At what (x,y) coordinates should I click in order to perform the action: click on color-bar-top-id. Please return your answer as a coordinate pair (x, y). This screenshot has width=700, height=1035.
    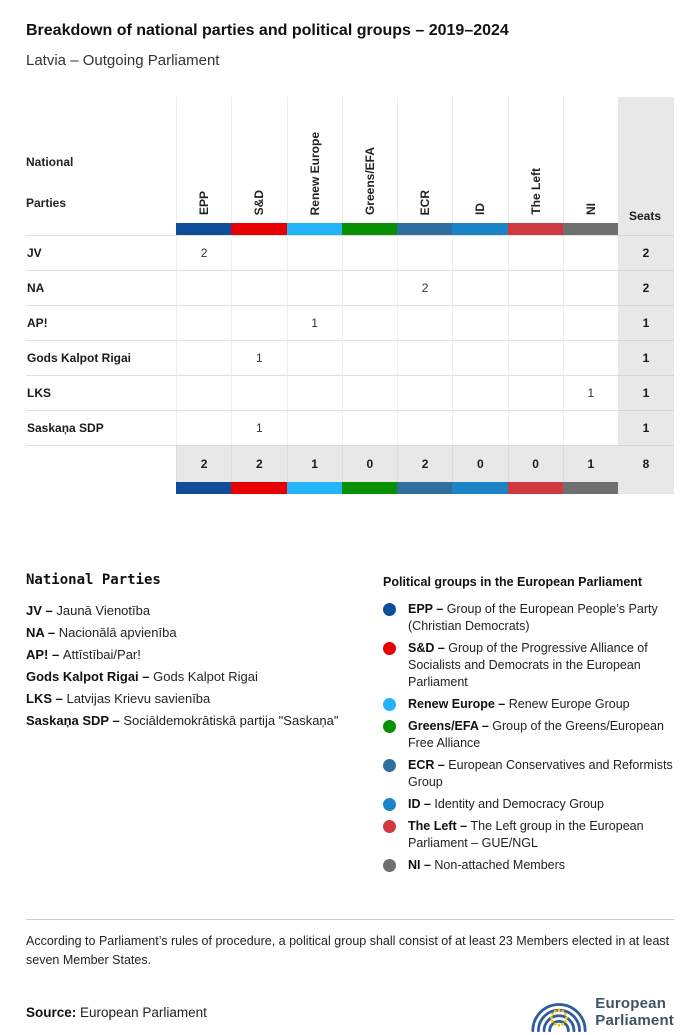
    Looking at the image, I should click on (480, 229).